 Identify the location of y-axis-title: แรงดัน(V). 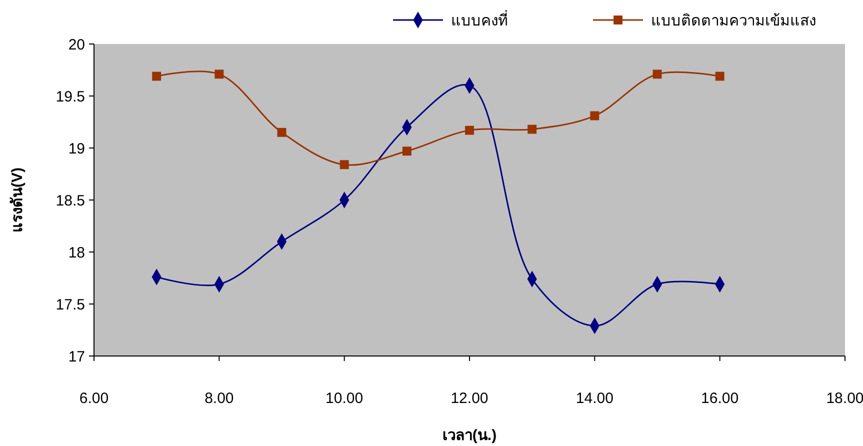
(17, 200).